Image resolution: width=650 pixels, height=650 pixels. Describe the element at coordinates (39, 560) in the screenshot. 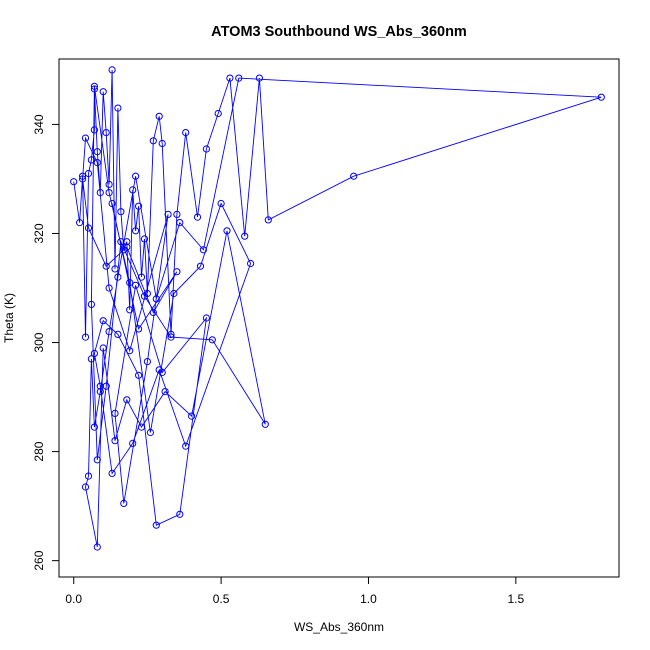

I see `y-tick-label: 260` at that location.